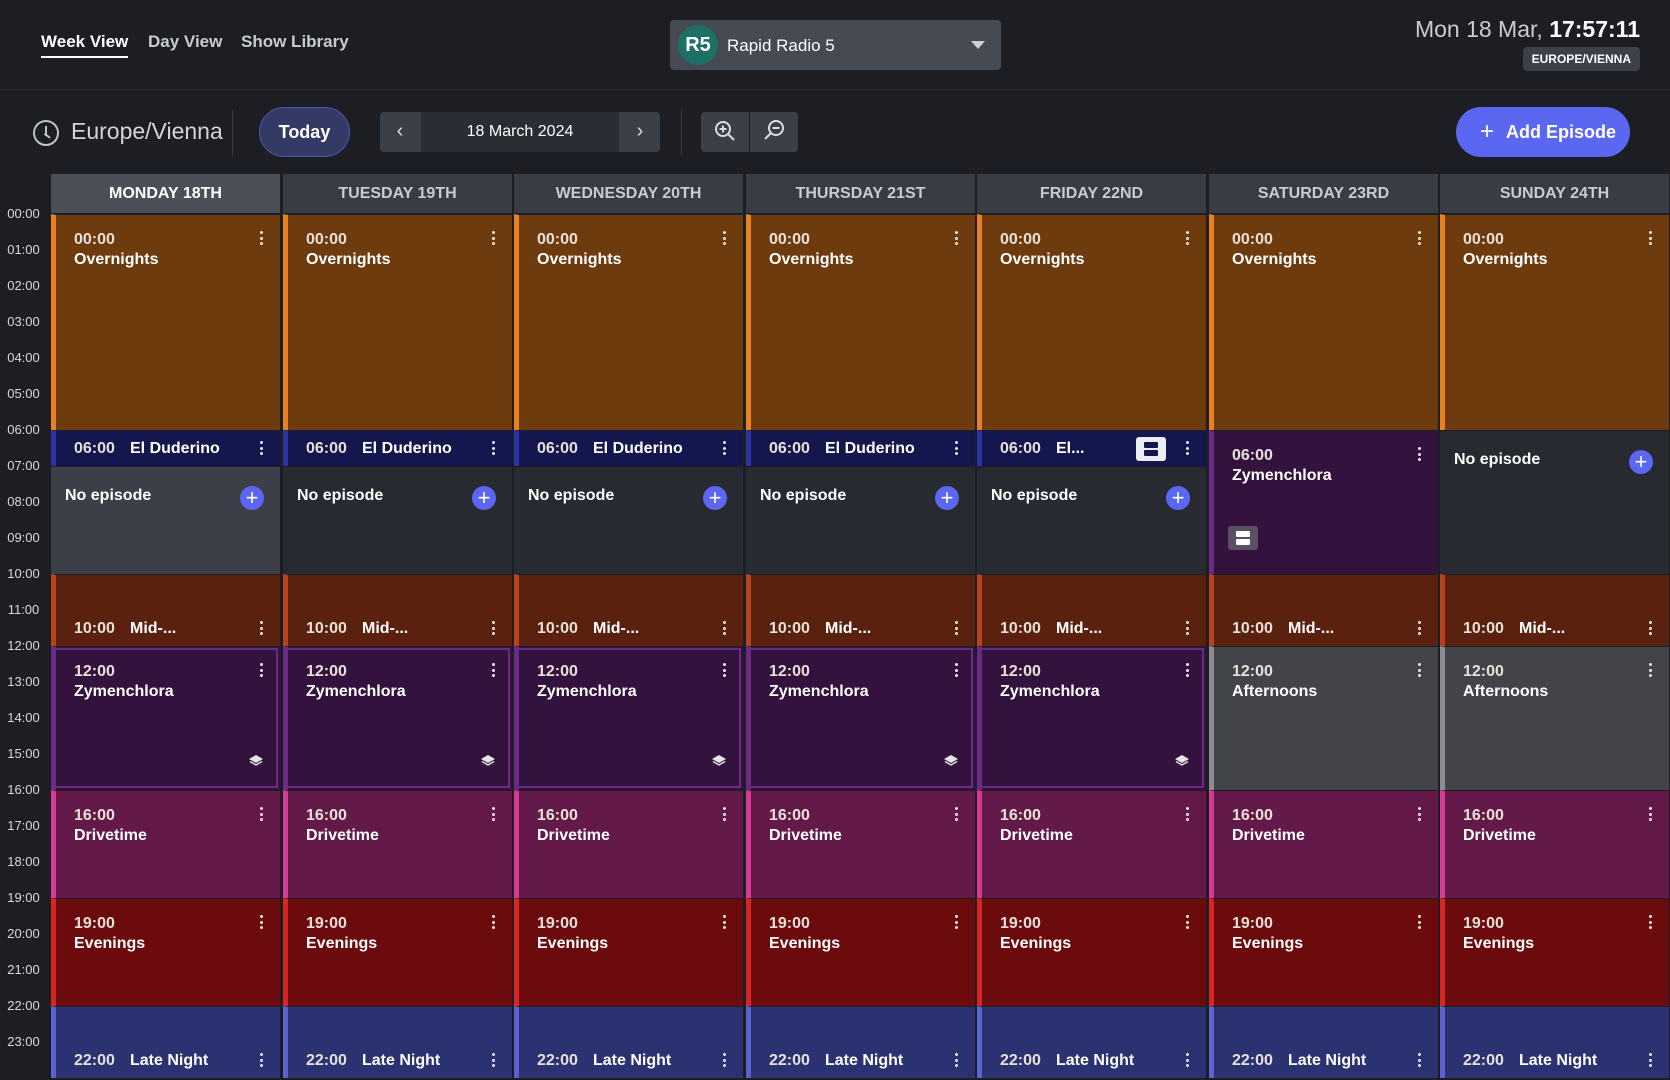 Image resolution: width=1670 pixels, height=1080 pixels. Describe the element at coordinates (1323, 502) in the screenshot. I see `show-slot: 06:00 Zymenchlora` at that location.